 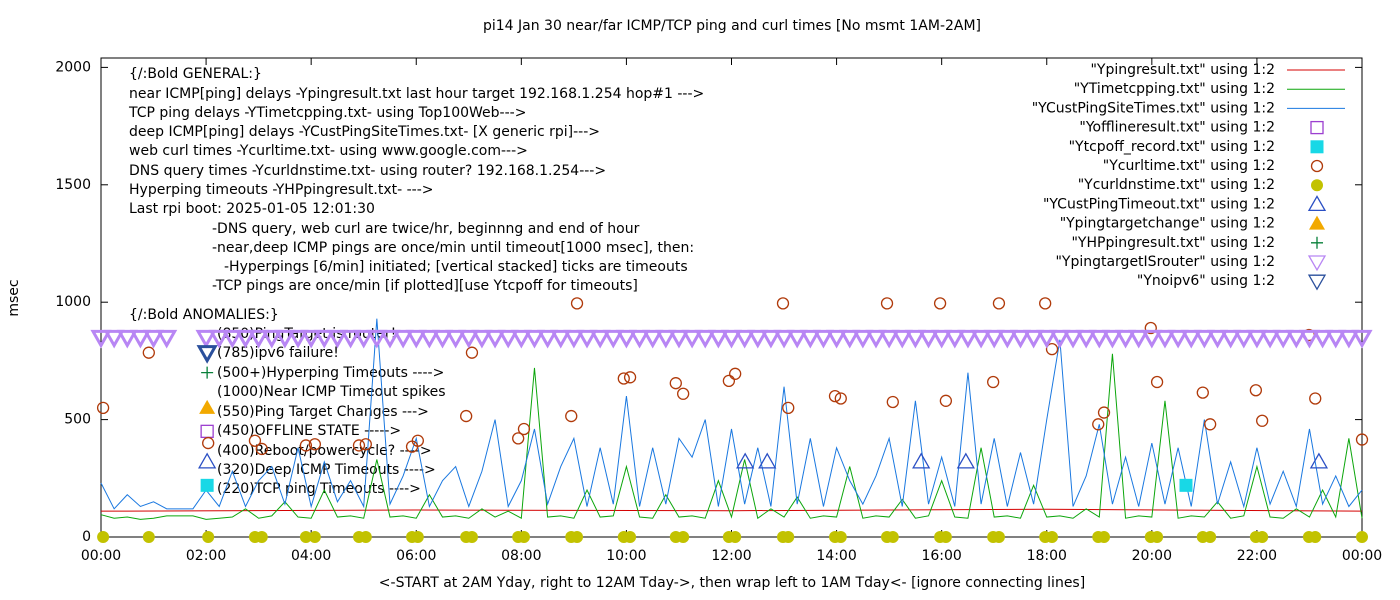 I want to click on x-tick-label: 18:00, so click(x=1047, y=556).